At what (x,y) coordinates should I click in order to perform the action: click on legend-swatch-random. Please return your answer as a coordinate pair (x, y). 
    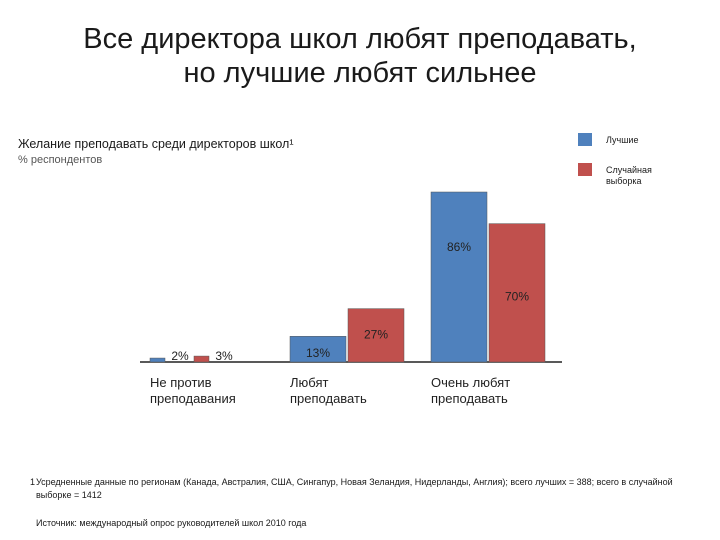
    Looking at the image, I should click on (585, 169).